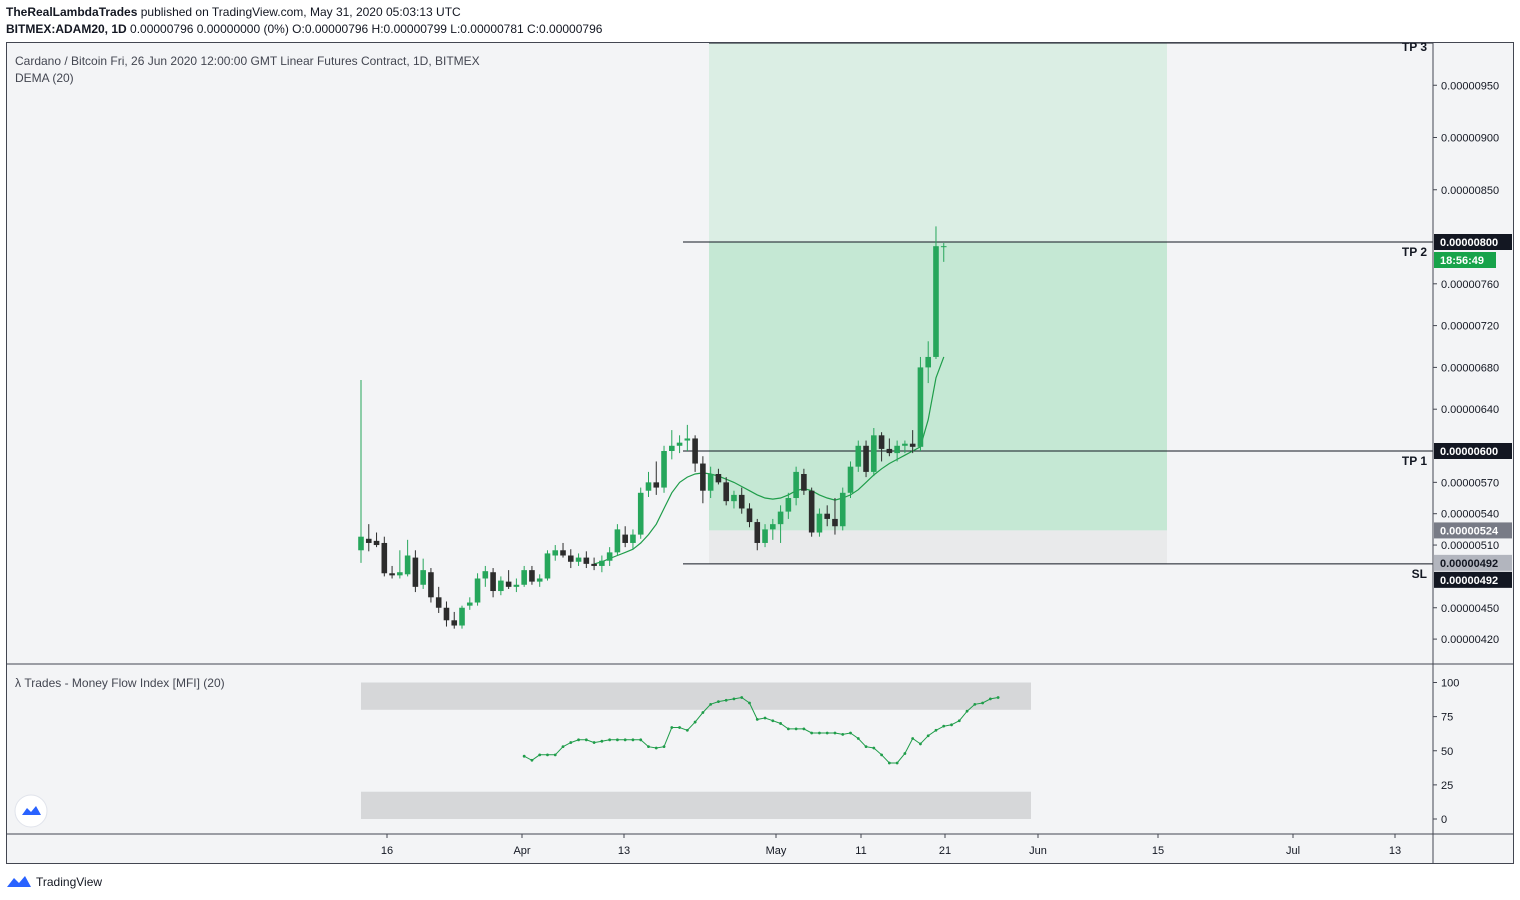 The image size is (1520, 900). Describe the element at coordinates (1470, 327) in the screenshot. I see `price-tick-label: 0.00000720` at that location.